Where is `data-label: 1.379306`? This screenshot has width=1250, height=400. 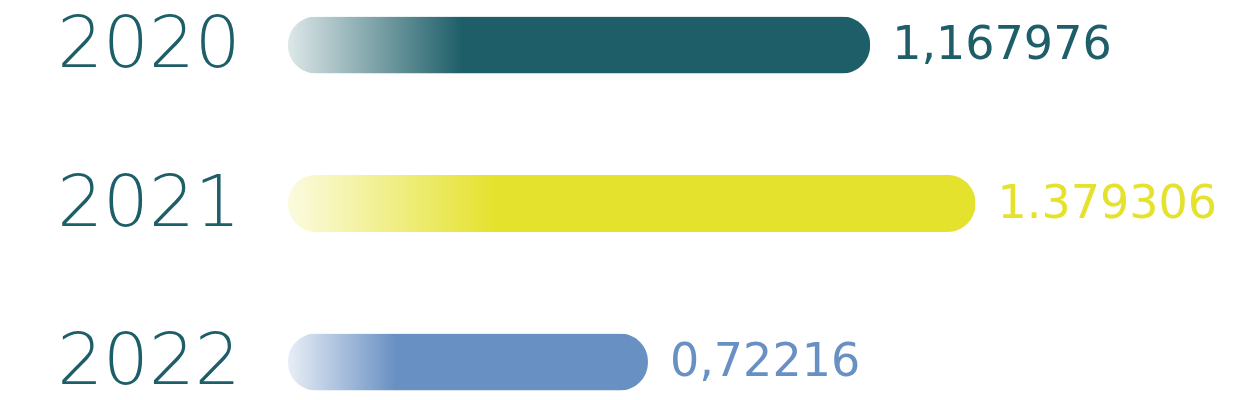 data-label: 1.379306 is located at coordinates (1107, 201).